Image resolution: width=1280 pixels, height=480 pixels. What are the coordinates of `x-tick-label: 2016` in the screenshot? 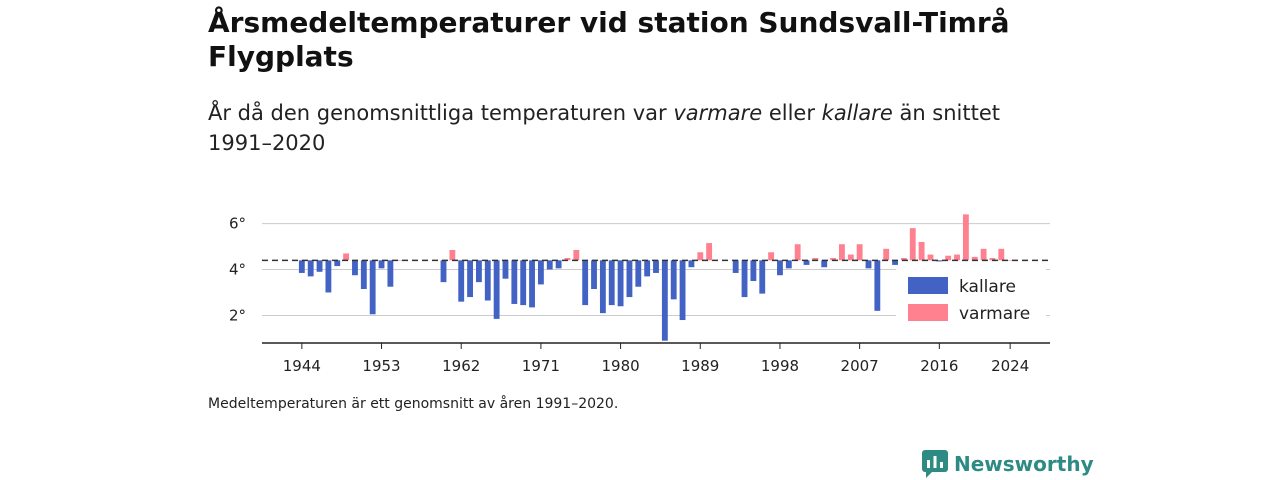 It's located at (939, 366).